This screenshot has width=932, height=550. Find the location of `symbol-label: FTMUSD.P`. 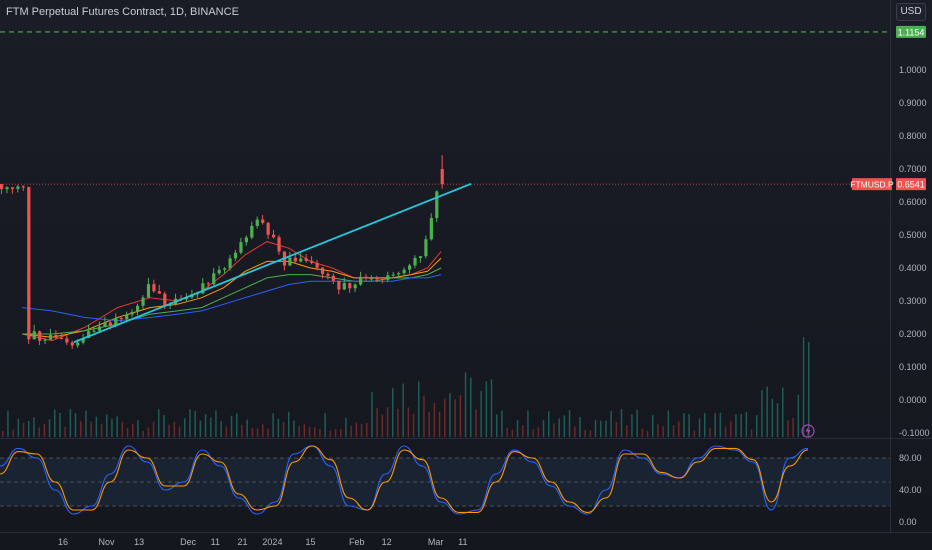

symbol-label: FTMUSD.P is located at coordinates (872, 185).